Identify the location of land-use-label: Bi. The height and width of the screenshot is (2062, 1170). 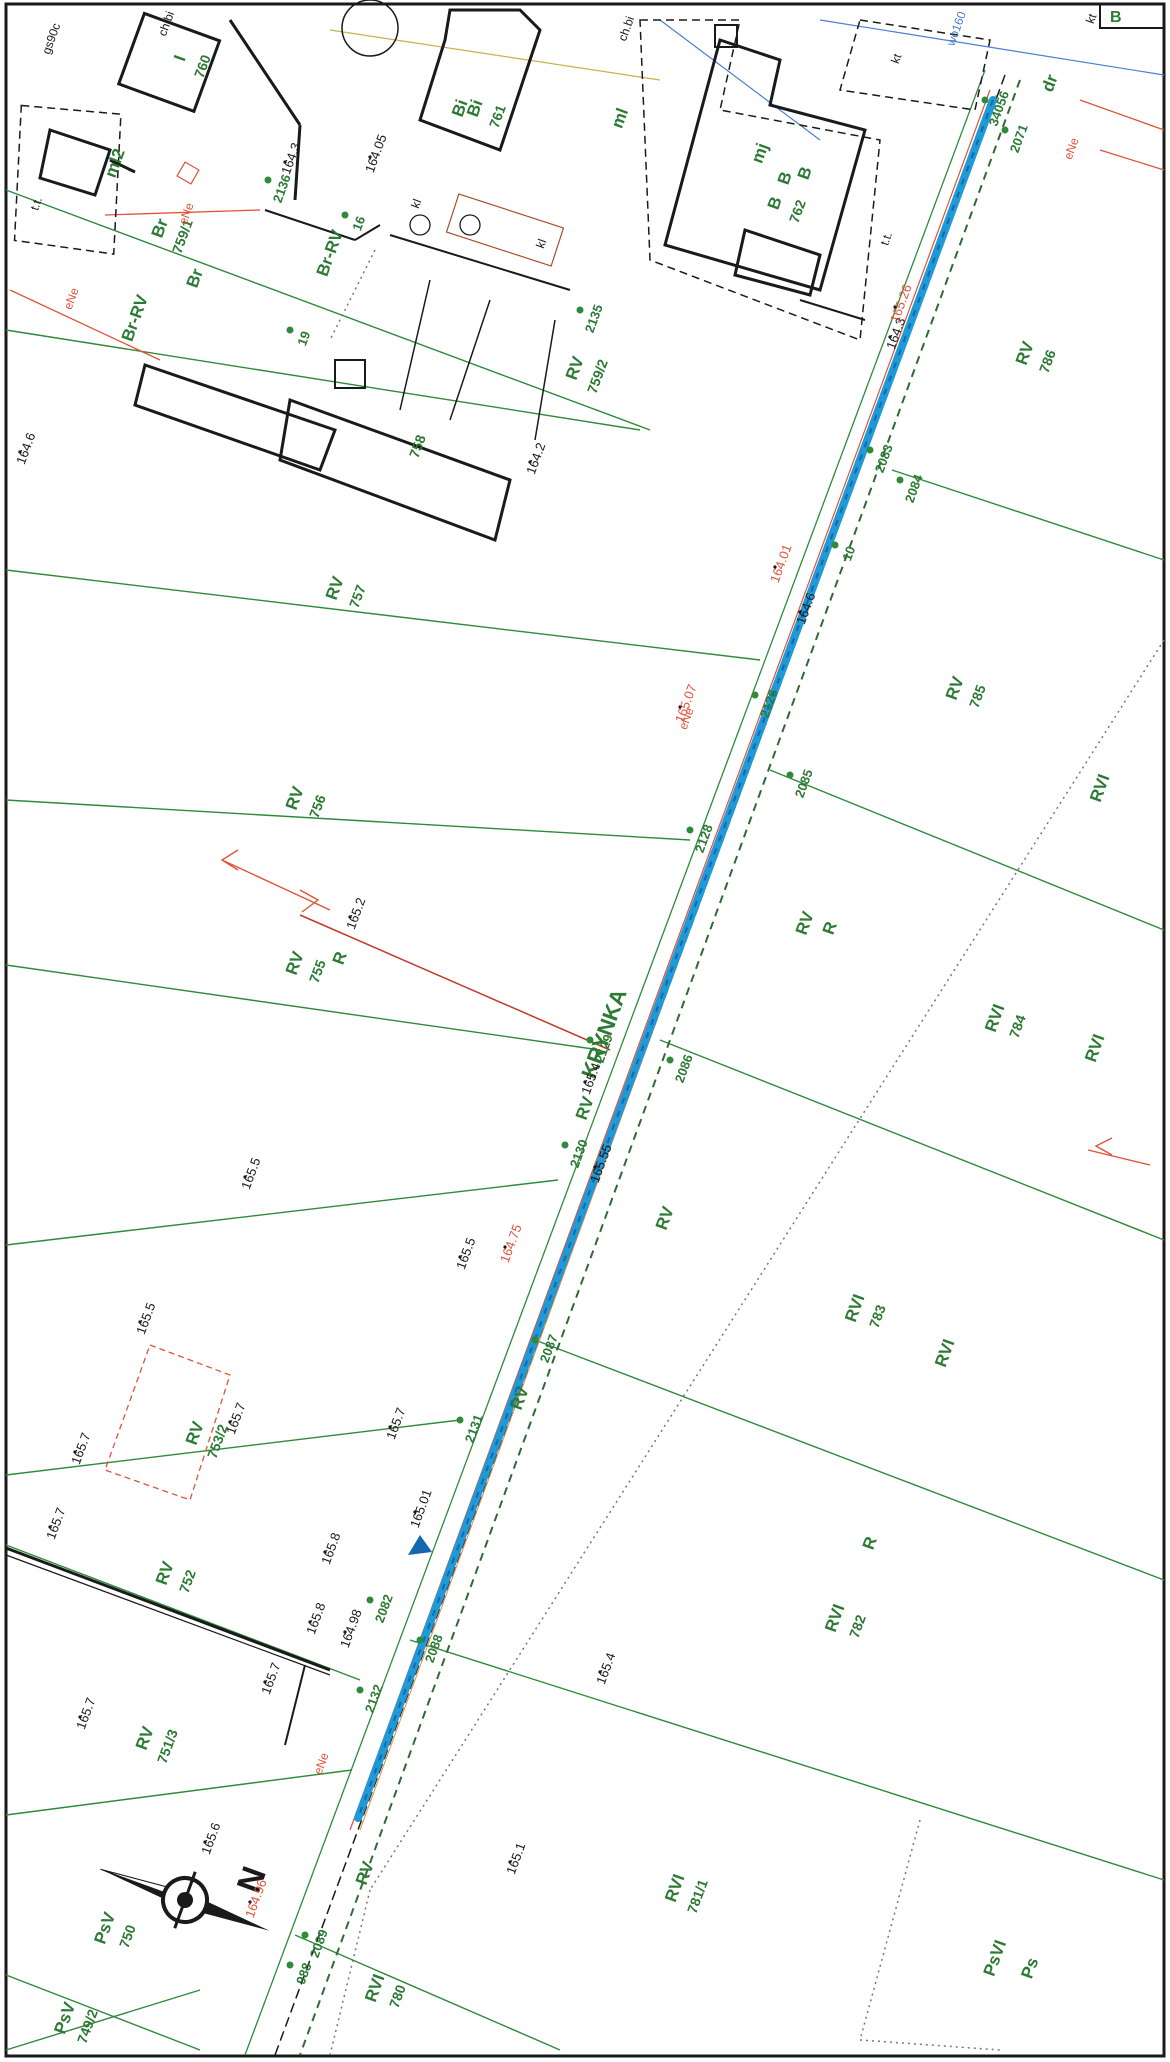
(460, 108).